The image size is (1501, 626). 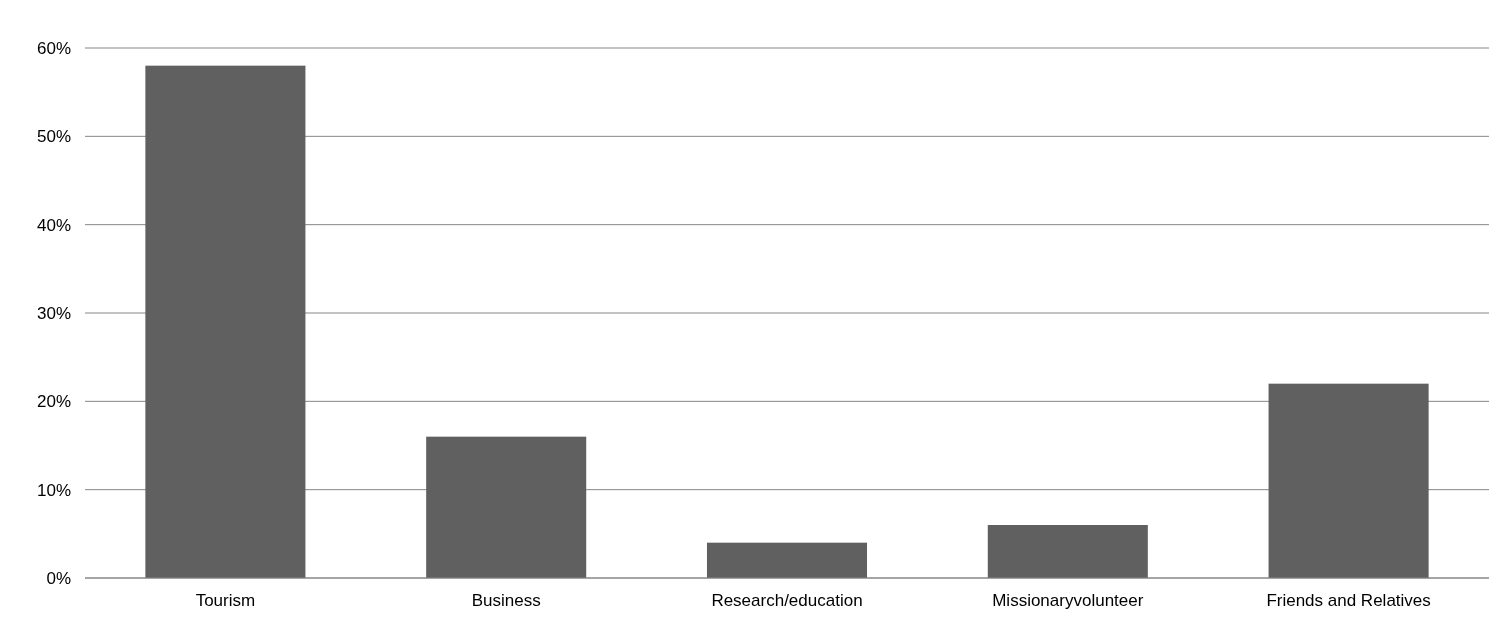 What do you see at coordinates (53, 313) in the screenshot?
I see `y-tick-label: 30%` at bounding box center [53, 313].